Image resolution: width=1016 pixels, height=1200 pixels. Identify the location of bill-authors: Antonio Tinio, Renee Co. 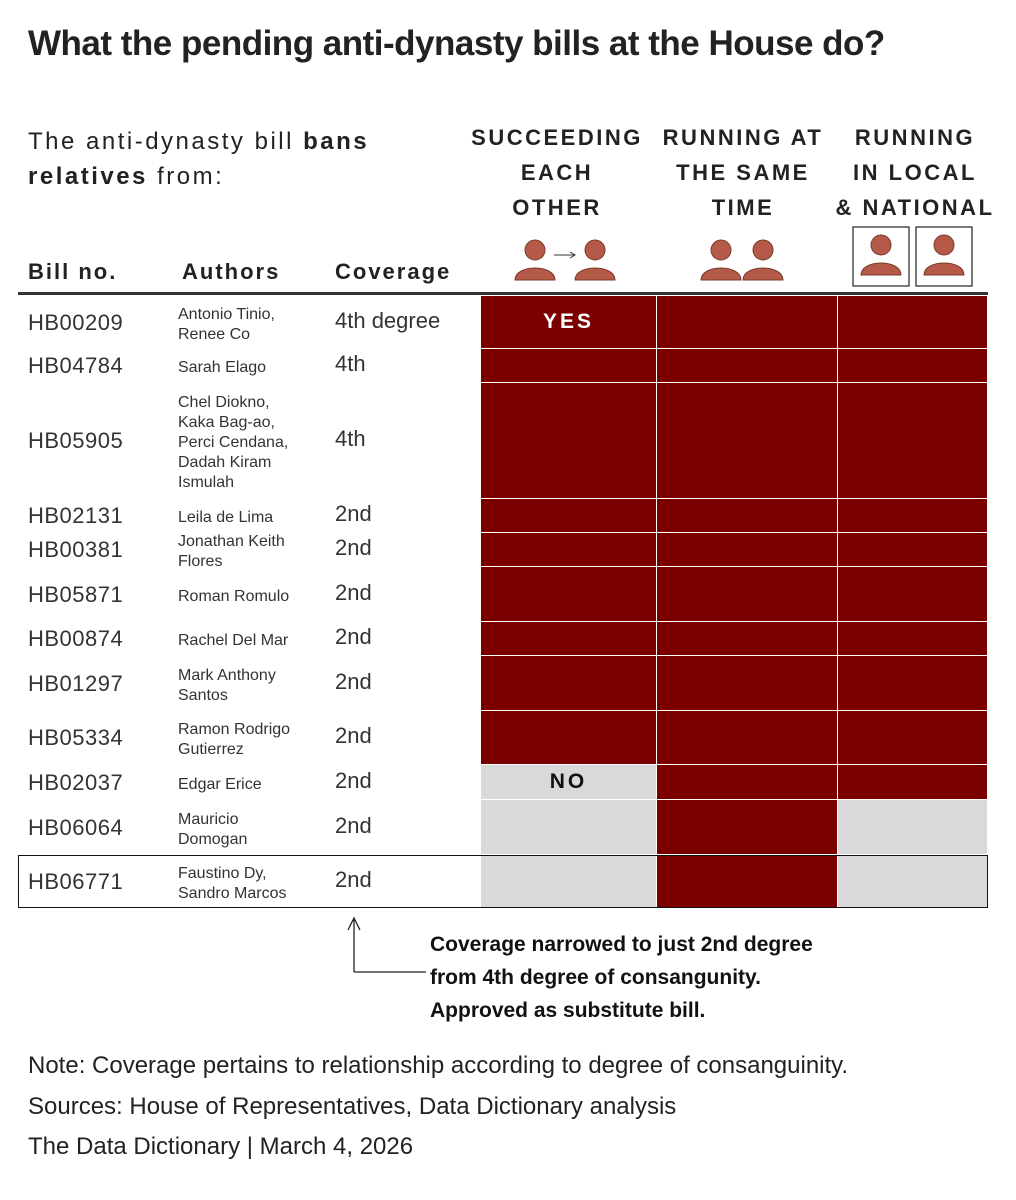
(226, 324).